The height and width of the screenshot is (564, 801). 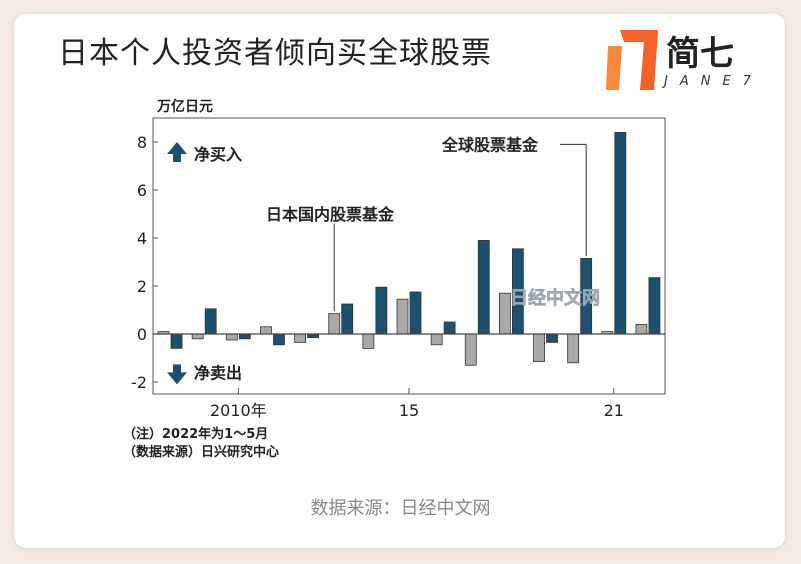 I want to click on x-tick-label: 15, so click(x=409, y=410).